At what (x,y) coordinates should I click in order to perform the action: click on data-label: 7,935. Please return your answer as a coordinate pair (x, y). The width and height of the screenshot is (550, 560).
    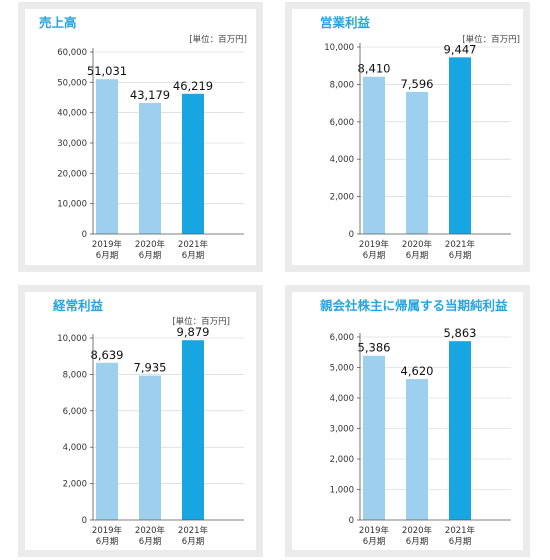
    Looking at the image, I should click on (150, 368).